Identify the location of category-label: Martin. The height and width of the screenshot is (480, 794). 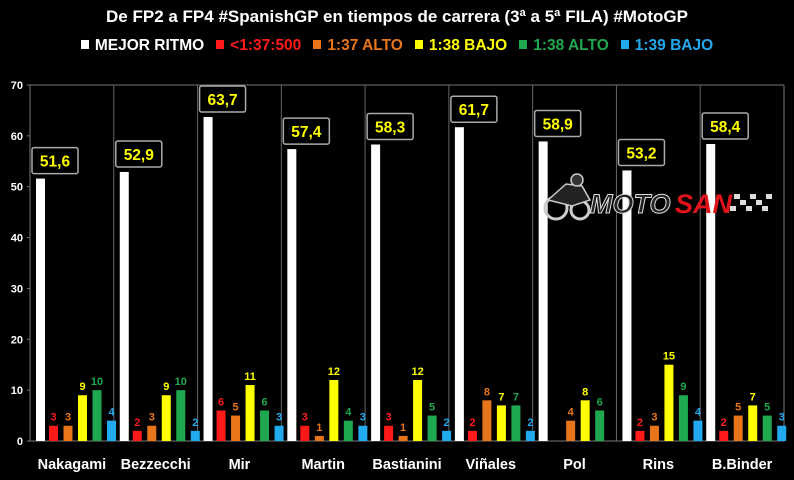
(323, 465).